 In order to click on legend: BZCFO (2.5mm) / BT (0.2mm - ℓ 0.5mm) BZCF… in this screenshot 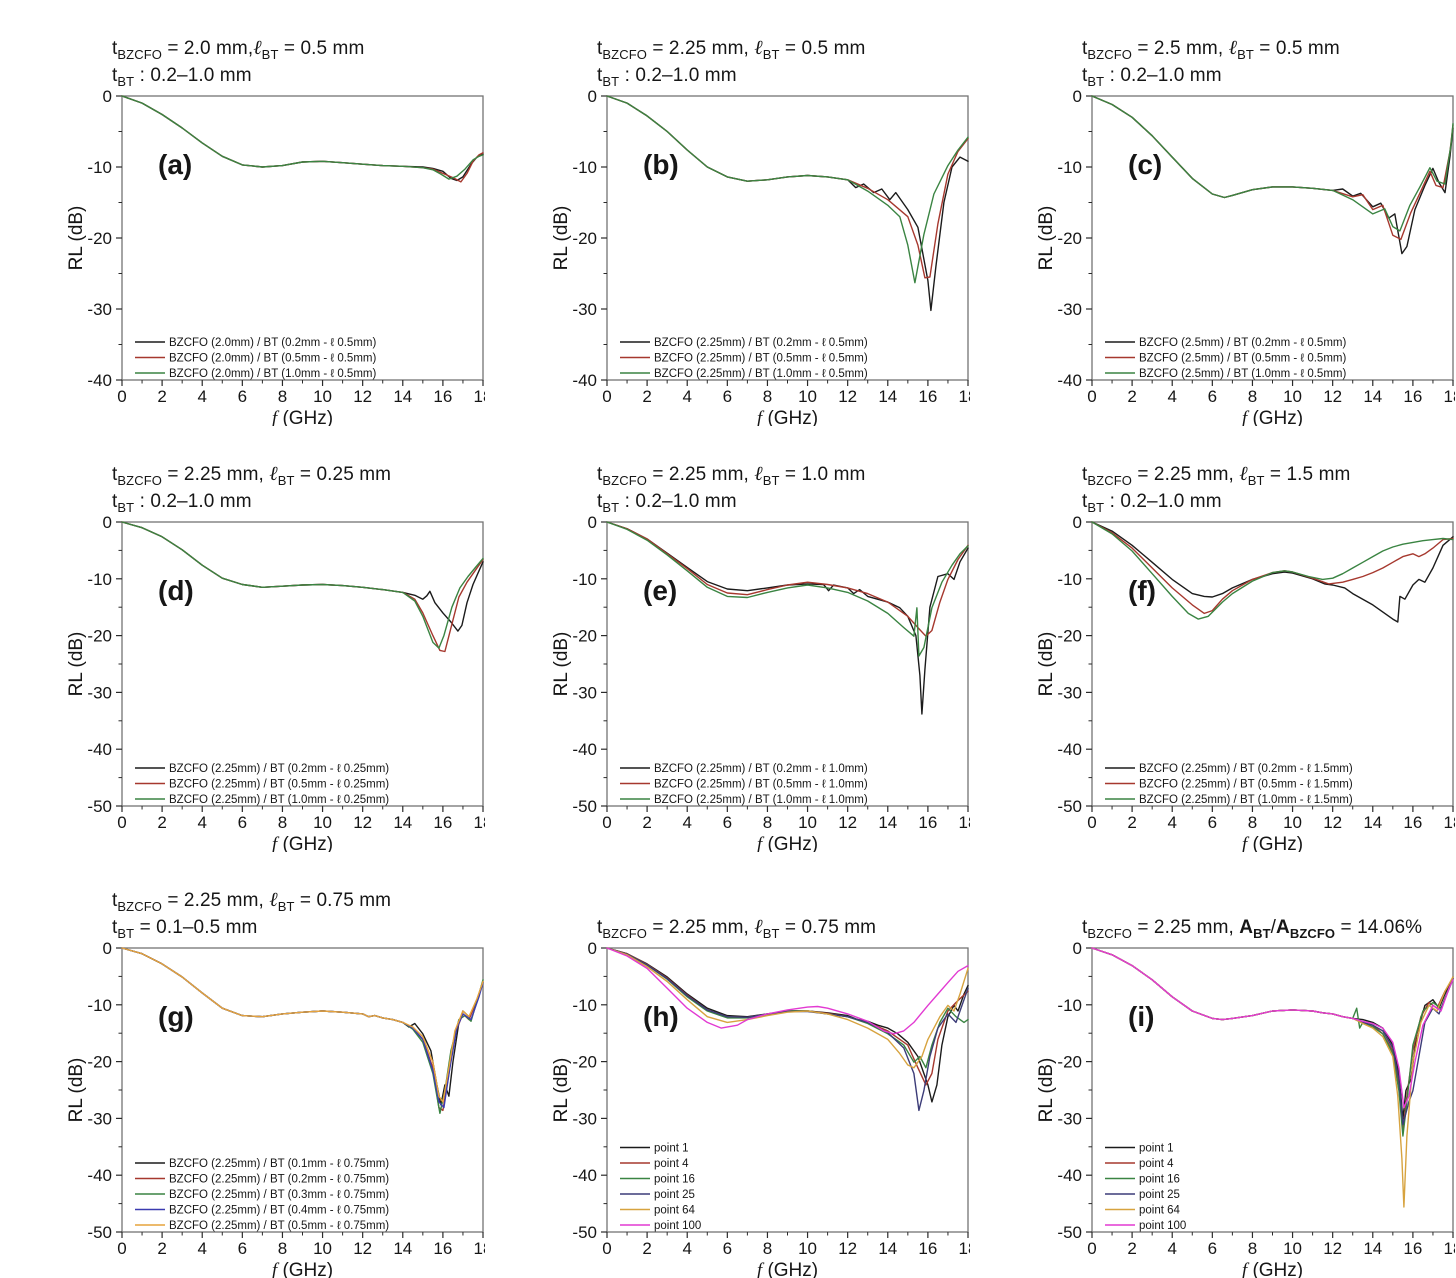, I will do `click(1225, 358)`.